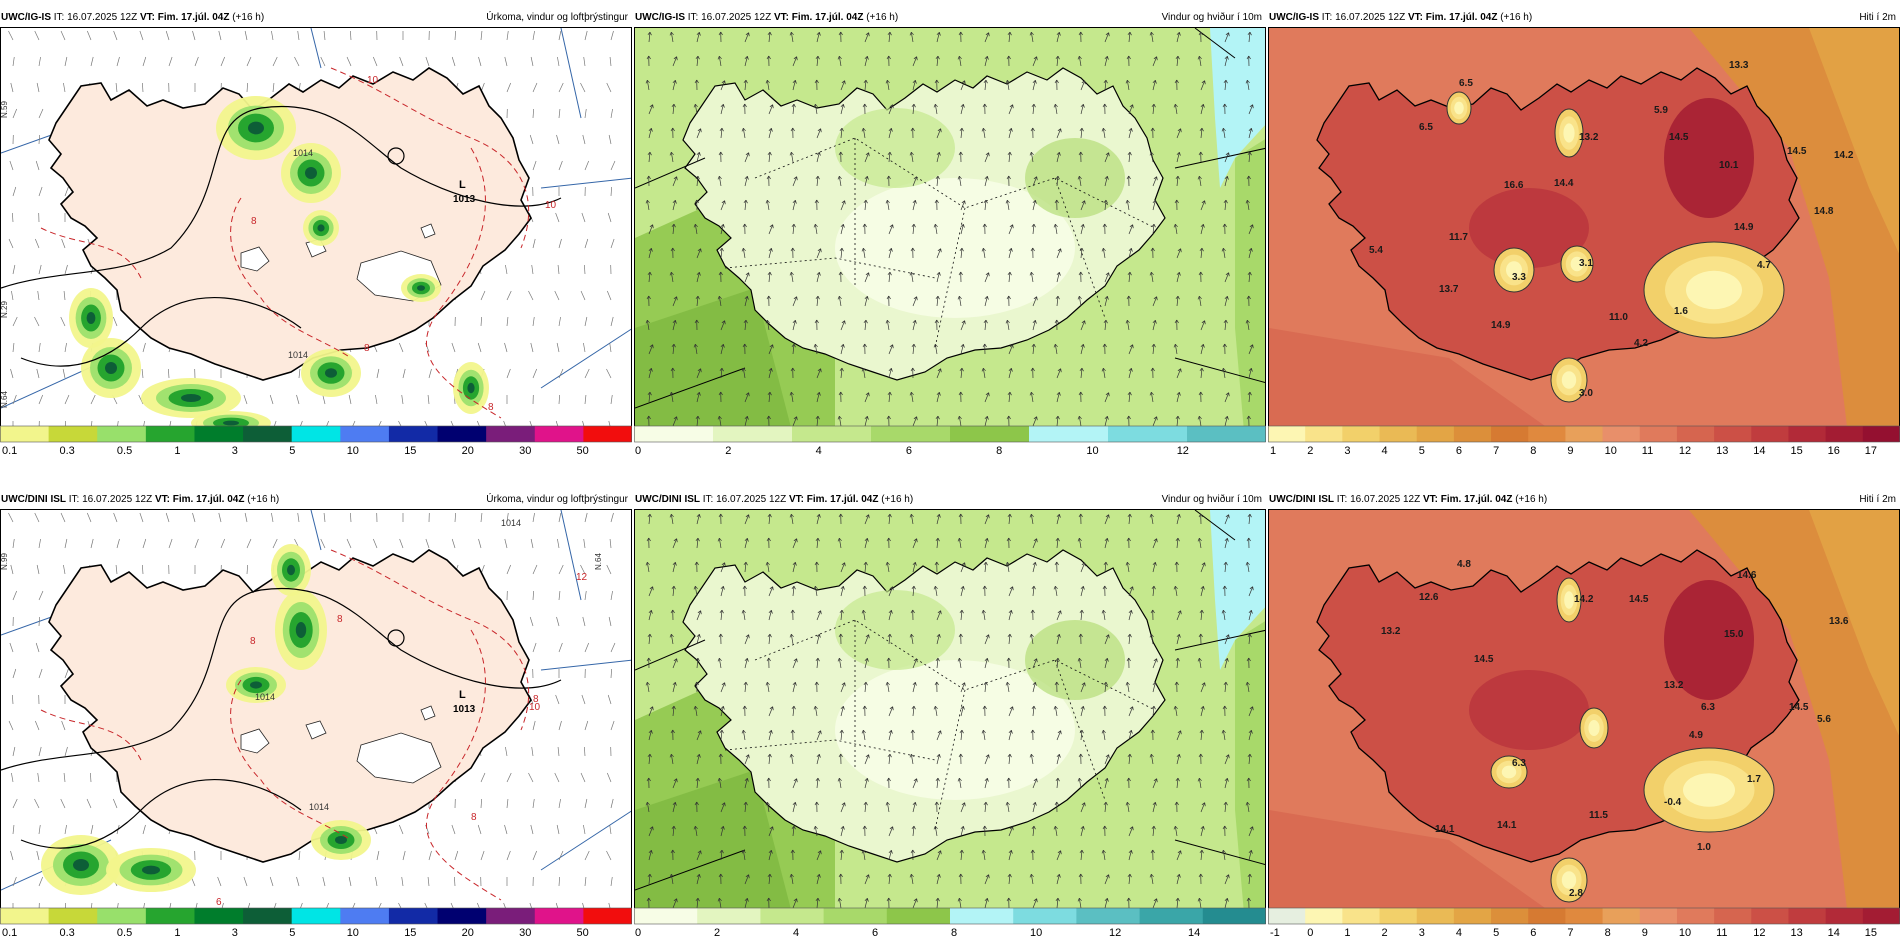 Image resolution: width=1900 pixels, height=950 pixels. What do you see at coordinates (1764, 265) in the screenshot?
I see `temperature-value-label: 4.7` at bounding box center [1764, 265].